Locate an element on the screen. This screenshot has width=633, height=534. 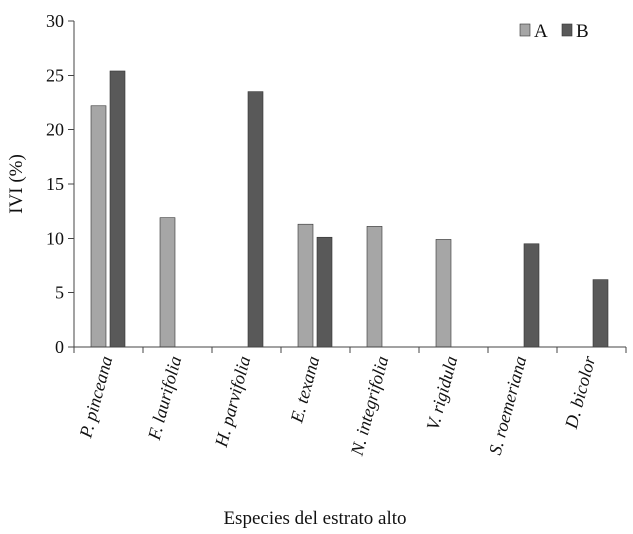
legend-swatch-b is located at coordinates (567, 30).